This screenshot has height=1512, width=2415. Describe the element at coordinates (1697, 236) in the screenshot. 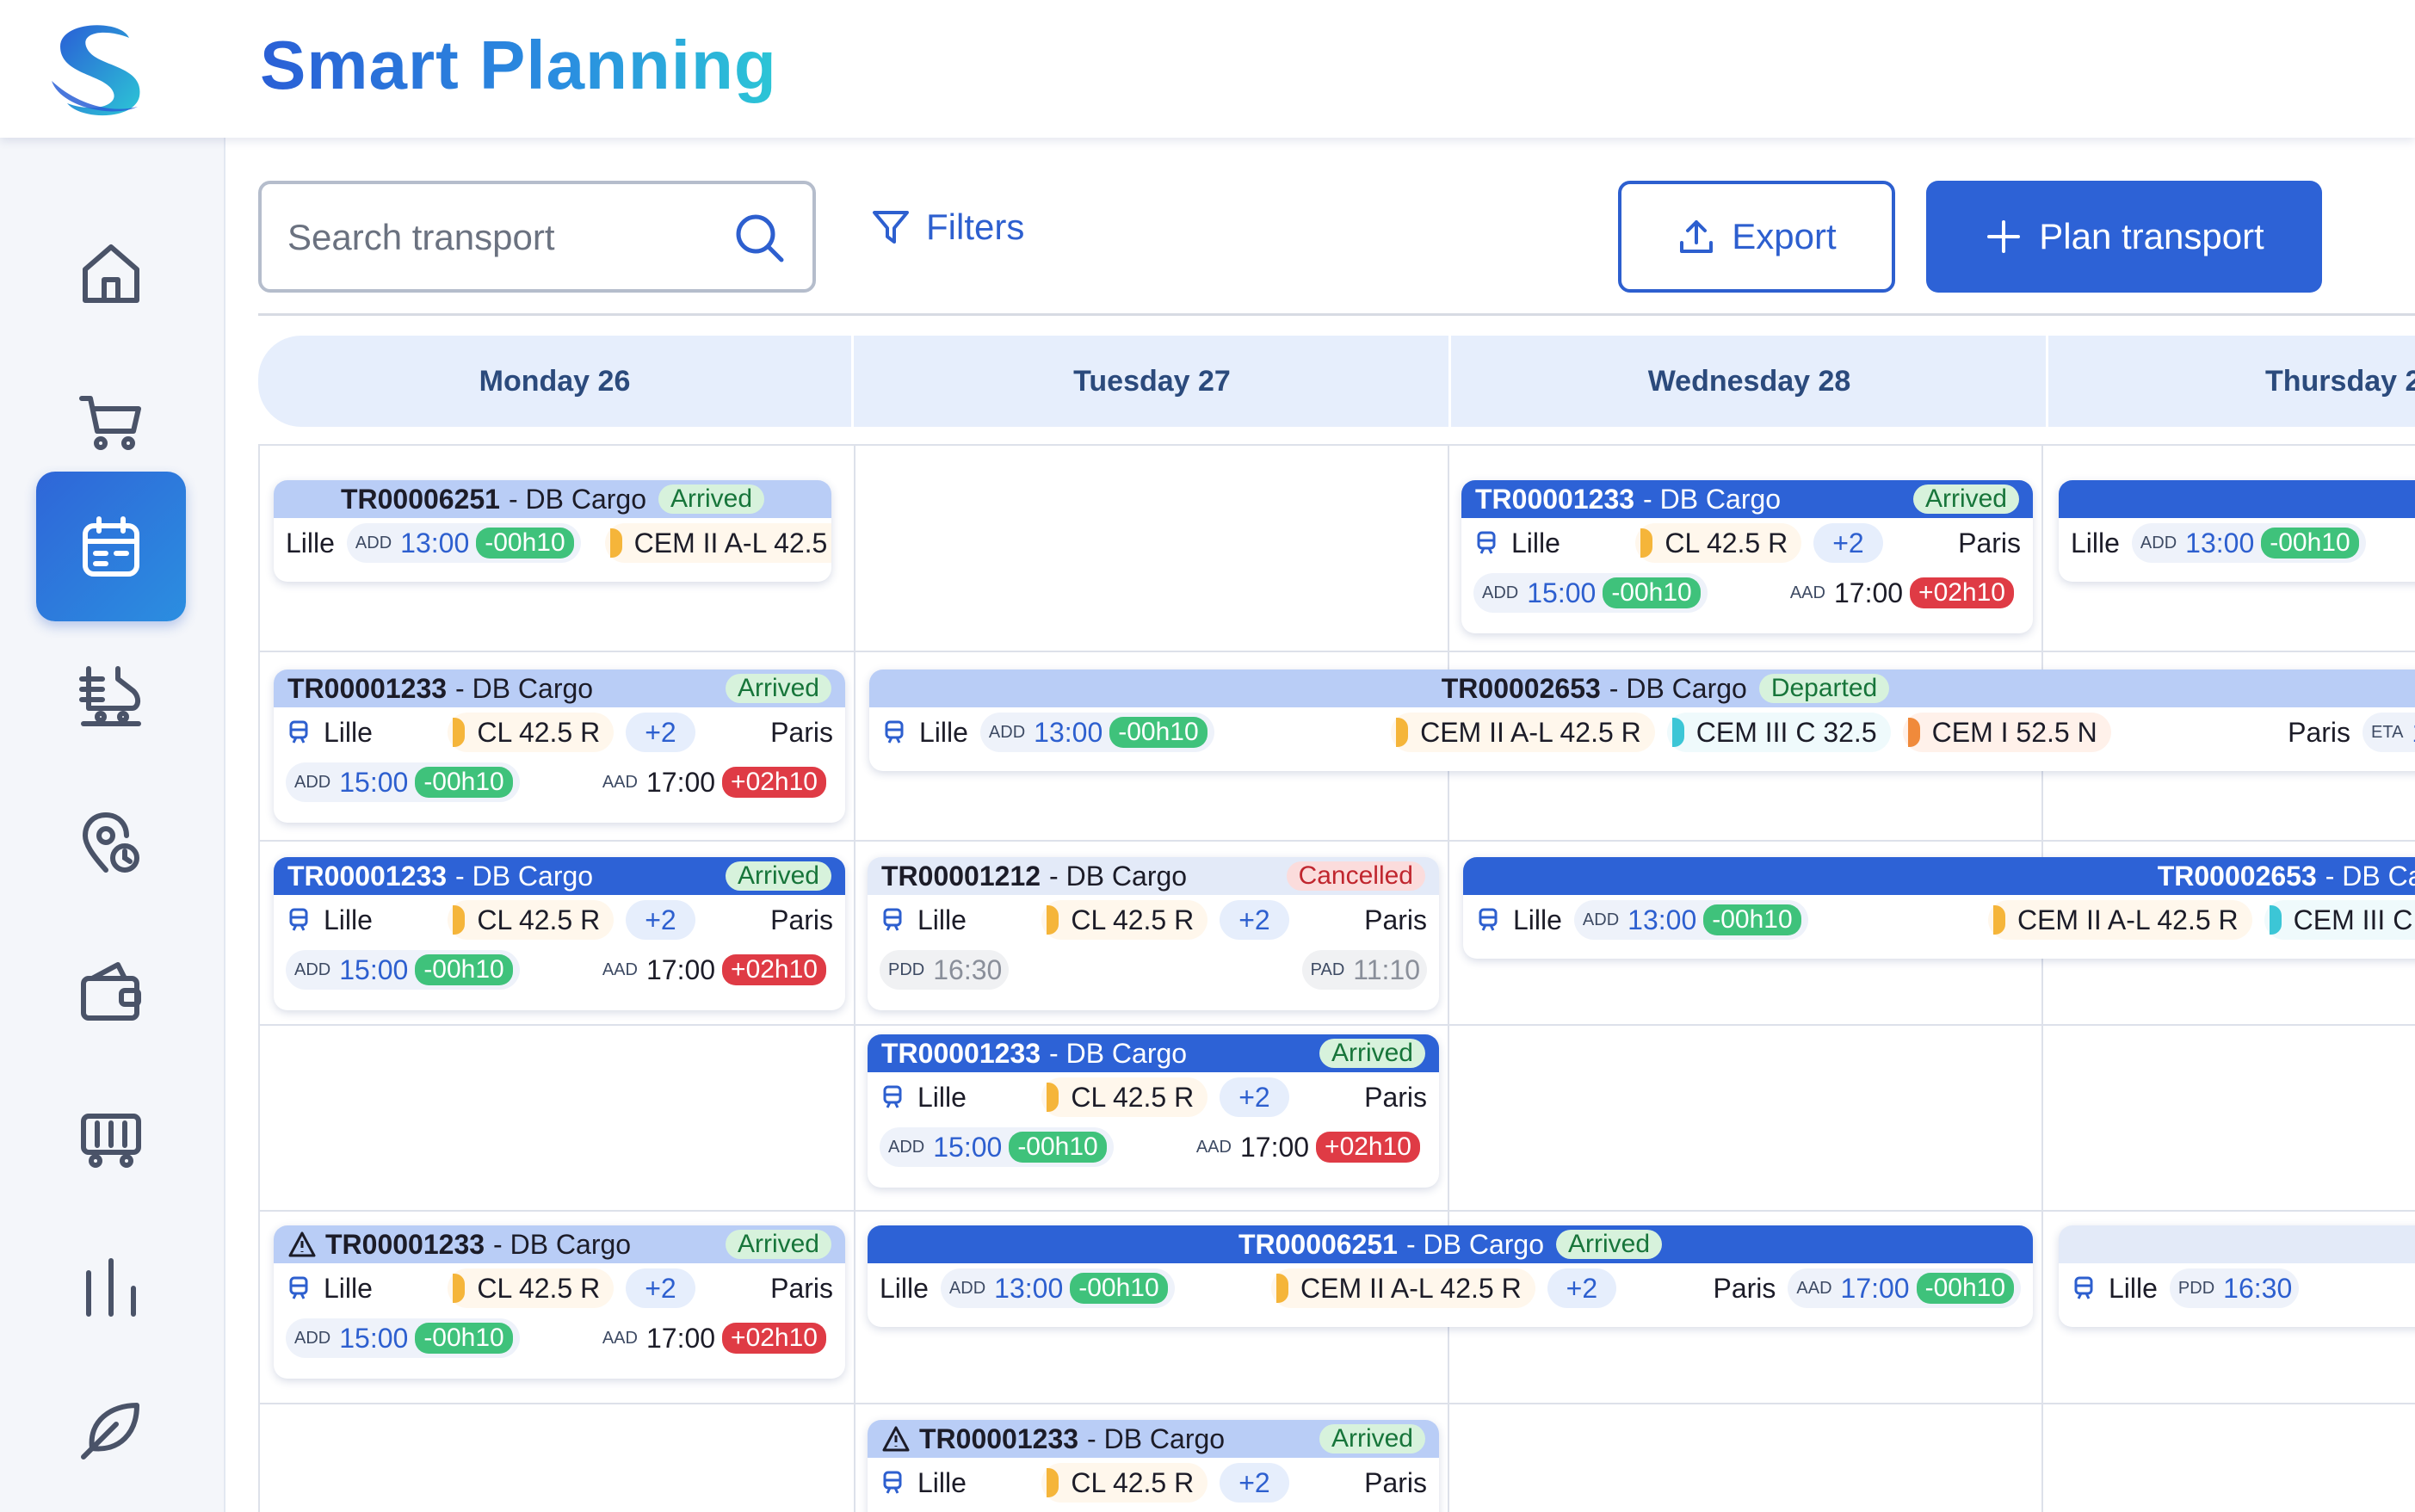

I see `upload-icon` at that location.